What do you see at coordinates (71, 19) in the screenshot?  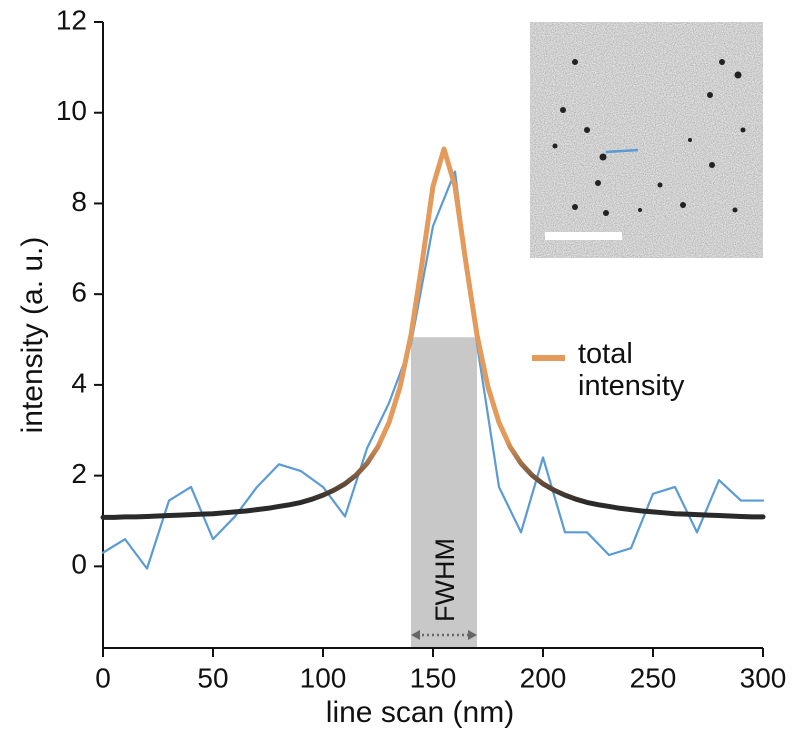 I see `y-tick-label: 12` at bounding box center [71, 19].